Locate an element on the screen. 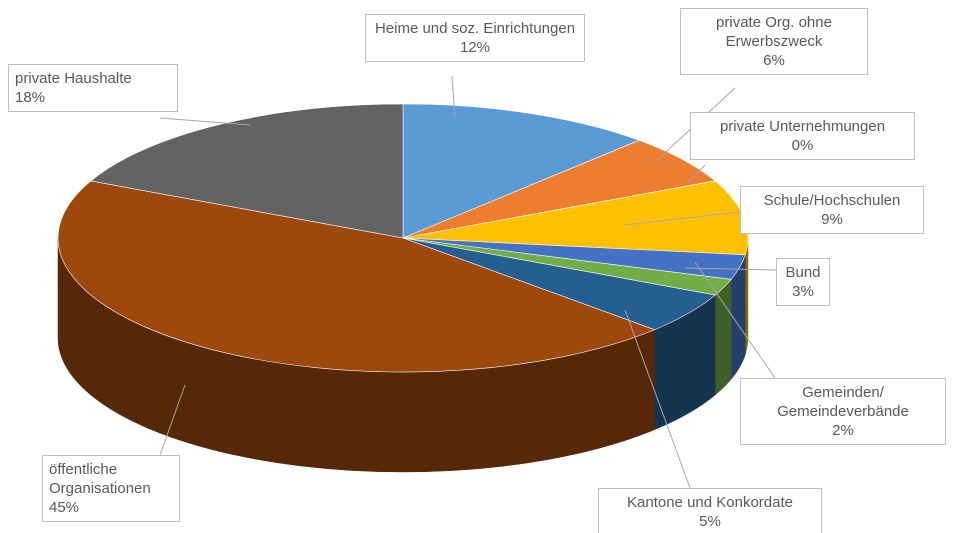  slice-side is located at coordinates (723, 337).